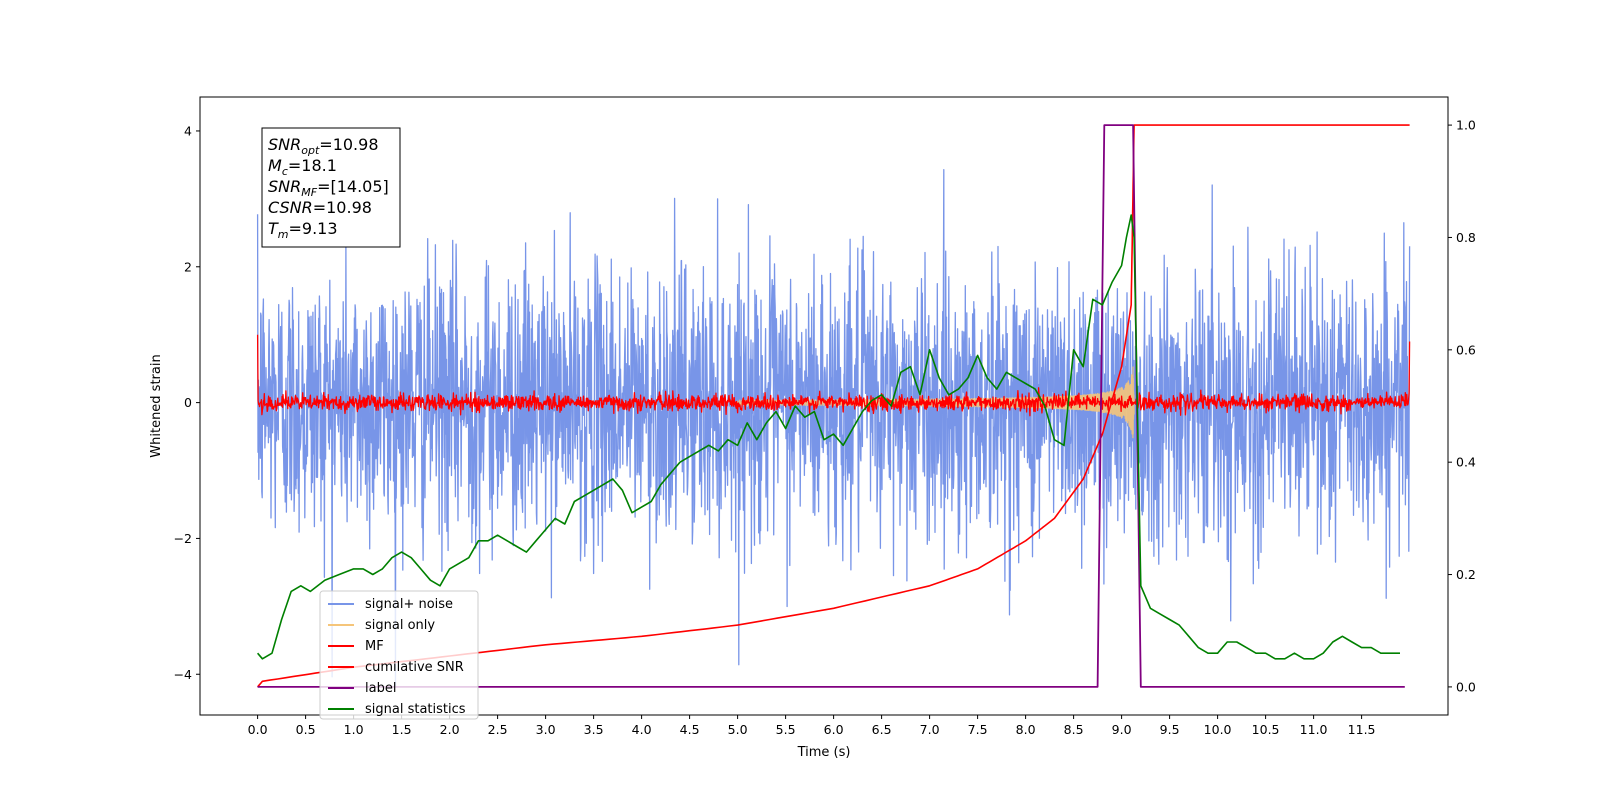  Describe the element at coordinates (306, 729) in the screenshot. I see `x-tick-label: 0.5` at that location.